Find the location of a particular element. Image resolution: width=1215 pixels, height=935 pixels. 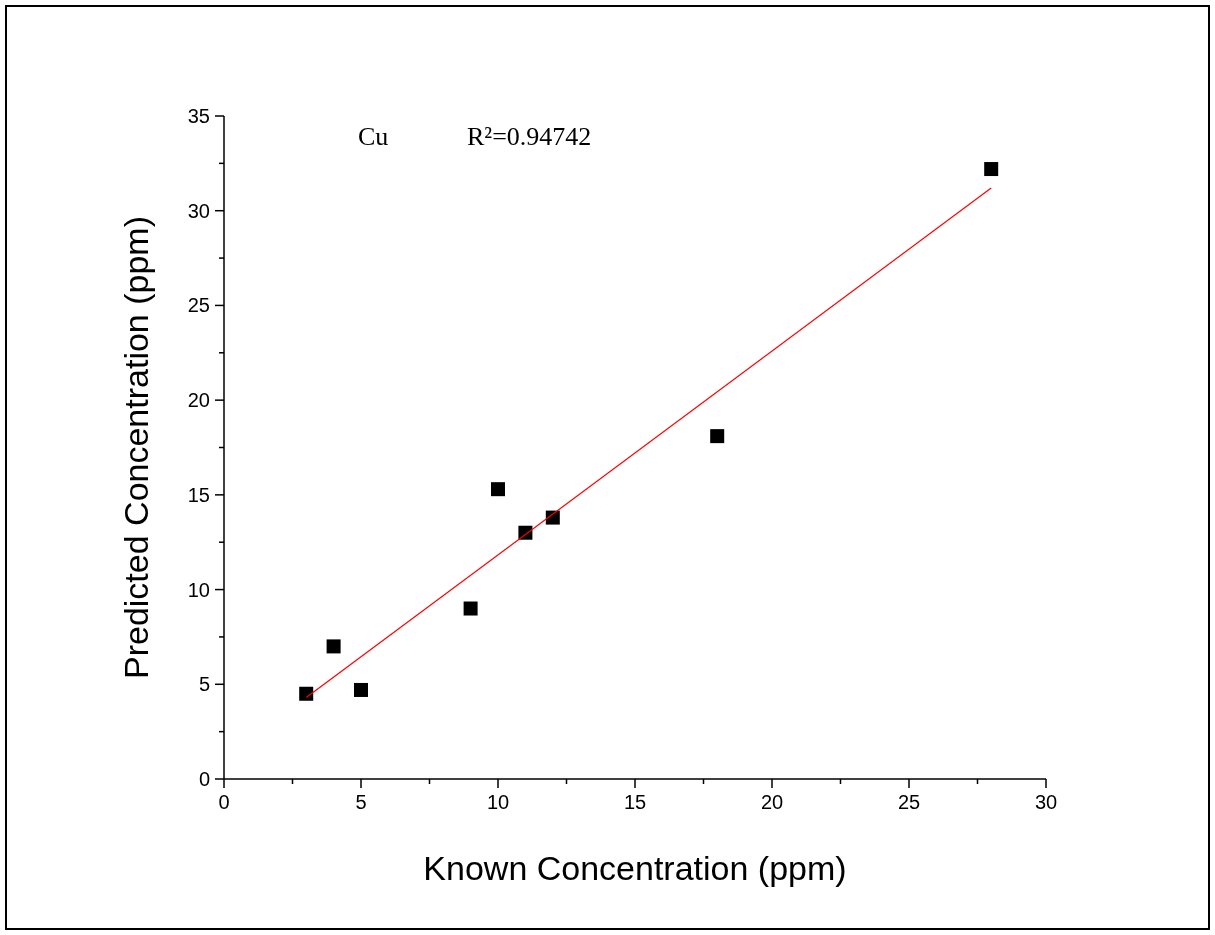

x-tick-label: 25 is located at coordinates (909, 802).